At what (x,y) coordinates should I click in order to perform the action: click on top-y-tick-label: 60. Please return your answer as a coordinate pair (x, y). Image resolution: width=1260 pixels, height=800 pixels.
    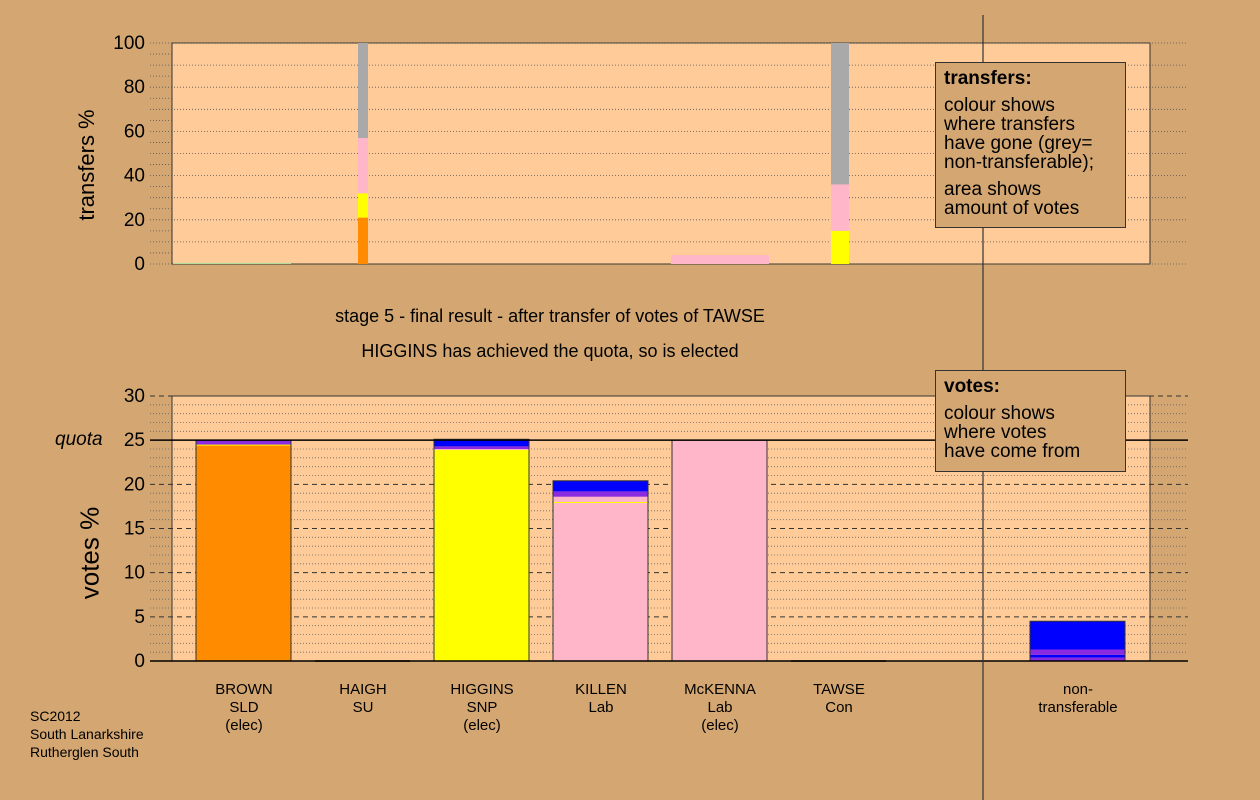
    Looking at the image, I should click on (134, 131).